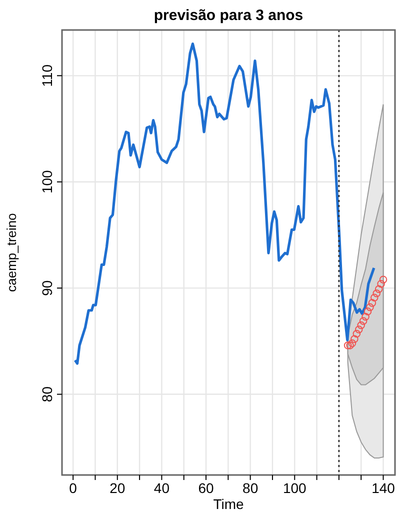 This screenshot has height=512, width=402. What do you see at coordinates (47, 182) in the screenshot?
I see `y-tick-label: 100` at bounding box center [47, 182].